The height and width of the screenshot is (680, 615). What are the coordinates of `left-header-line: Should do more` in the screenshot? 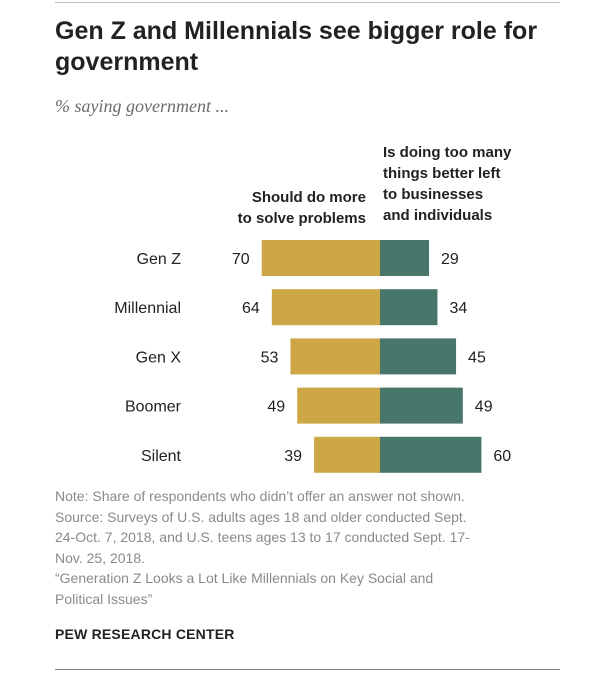 It's located at (308, 197).